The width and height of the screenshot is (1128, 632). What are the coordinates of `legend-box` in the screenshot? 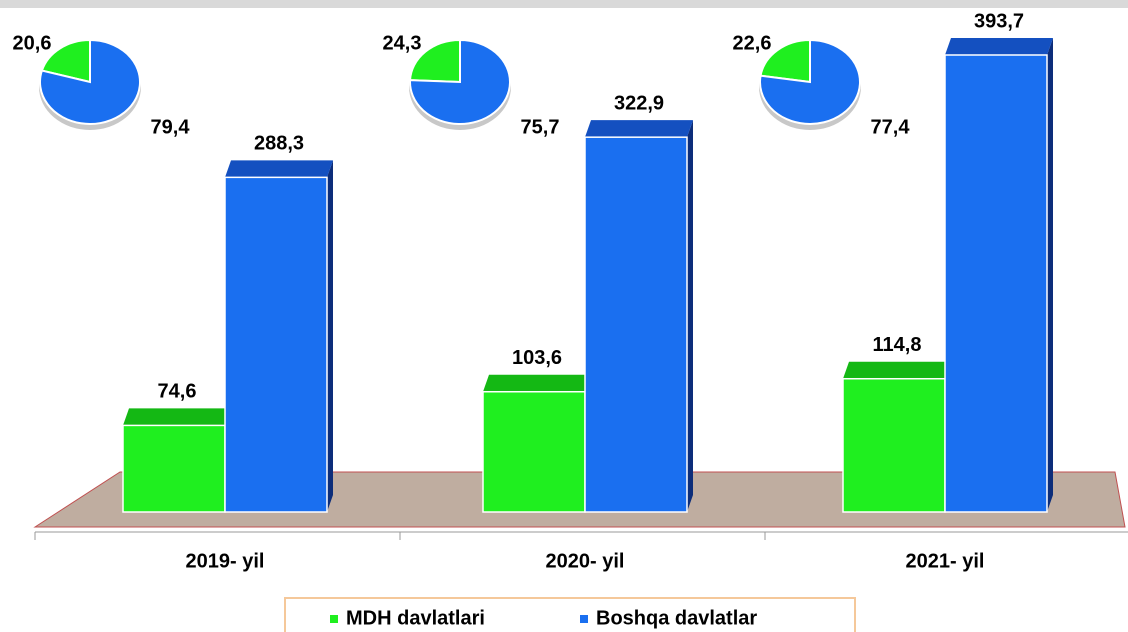 It's located at (570, 614).